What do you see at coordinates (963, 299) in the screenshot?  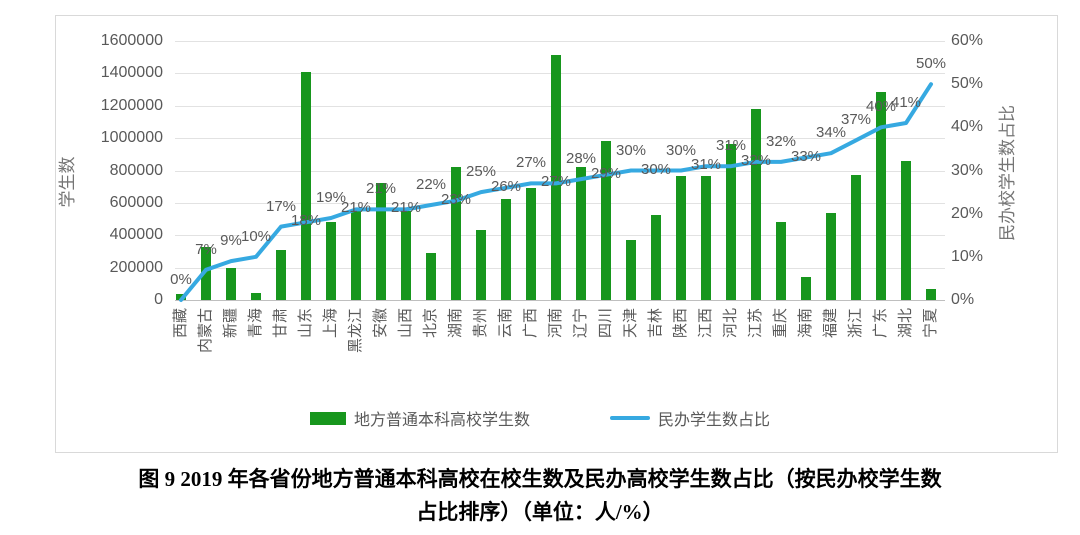 I see `right-axis-tick: 0%` at bounding box center [963, 299].